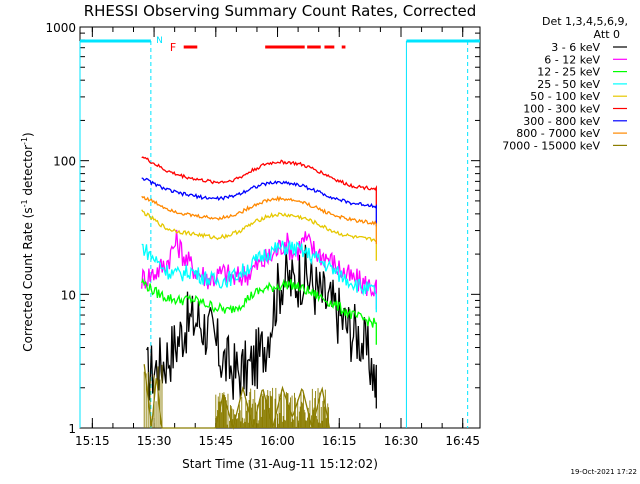  Describe the element at coordinates (572, 59) in the screenshot. I see `legend-label: 6 - 12 keV` at that location.